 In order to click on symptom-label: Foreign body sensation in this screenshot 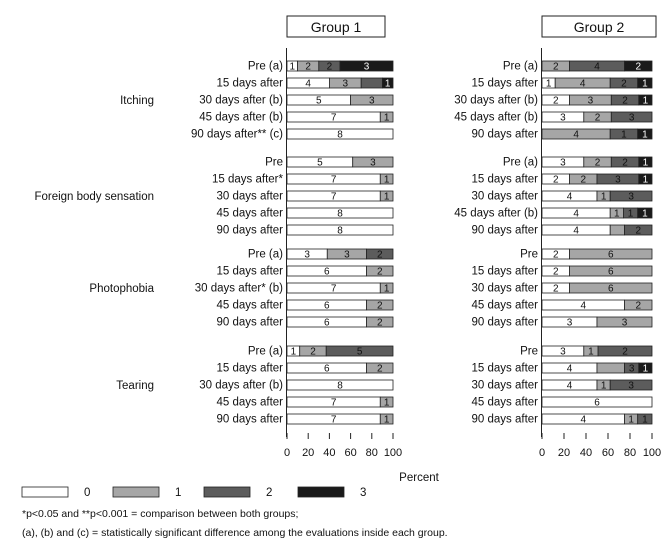, I will do `click(94, 197)`.